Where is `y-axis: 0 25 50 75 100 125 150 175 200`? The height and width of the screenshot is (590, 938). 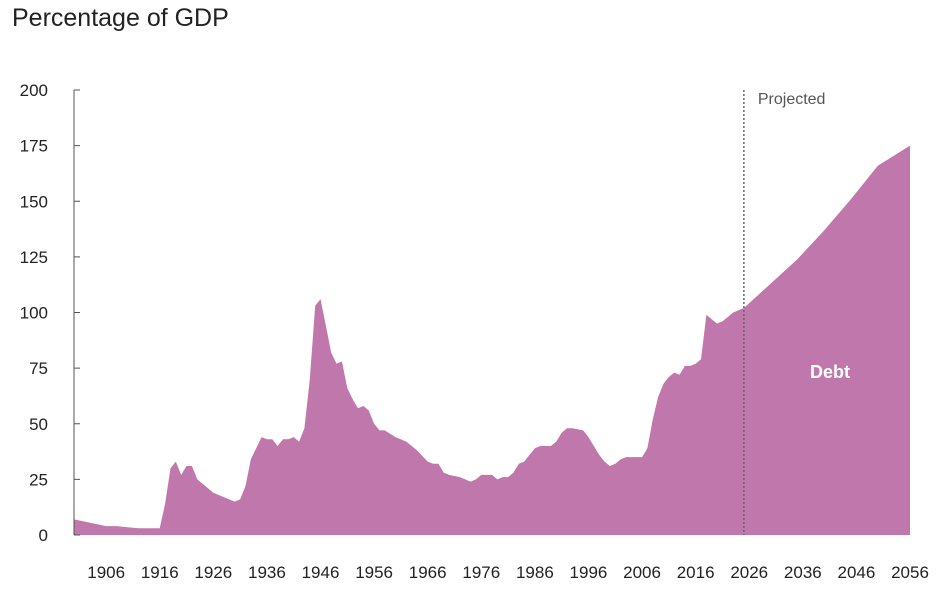 y-axis: 0 25 50 75 100 125 150 175 200 is located at coordinates (50, 313).